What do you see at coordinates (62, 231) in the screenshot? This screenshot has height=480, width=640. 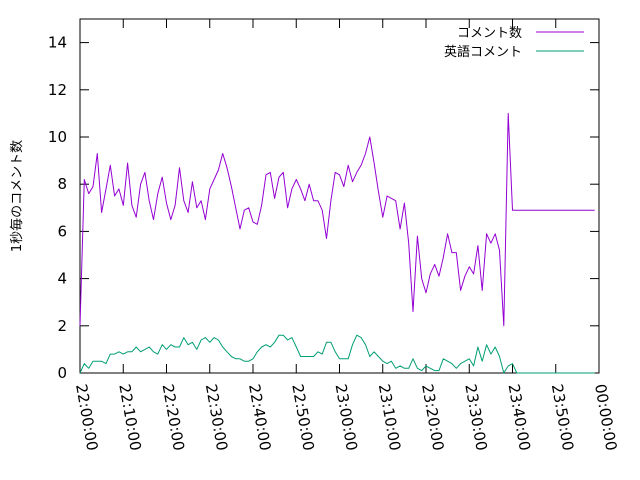 I see `y-tick-label: 6` at bounding box center [62, 231].